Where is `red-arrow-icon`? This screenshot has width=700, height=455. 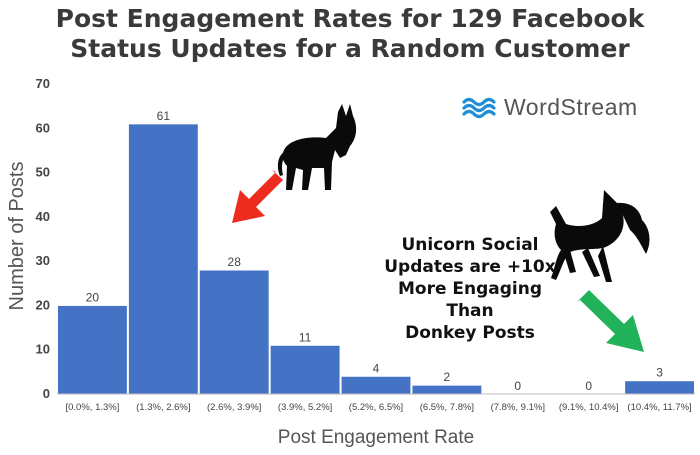 red-arrow-icon is located at coordinates (257, 196).